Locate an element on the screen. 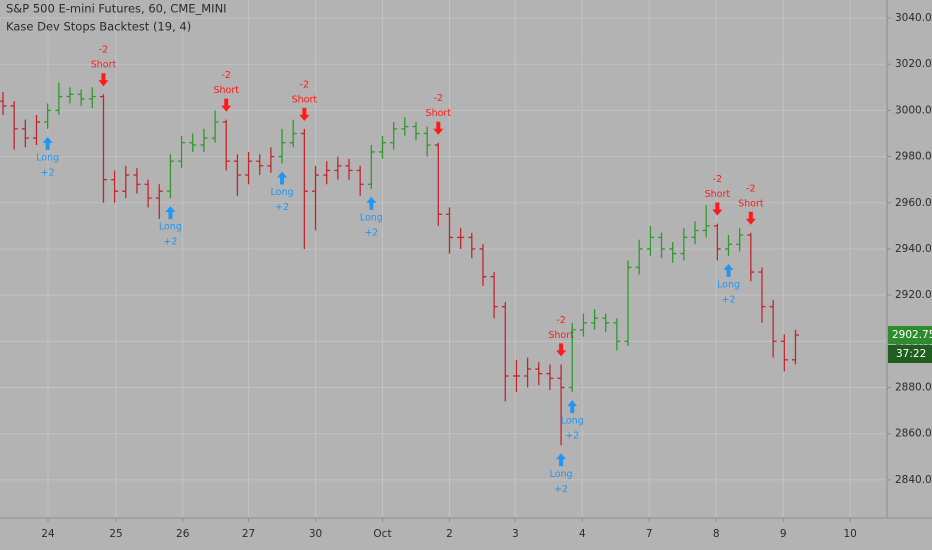  y-tick-label: 2920.00 is located at coordinates (913, 295).